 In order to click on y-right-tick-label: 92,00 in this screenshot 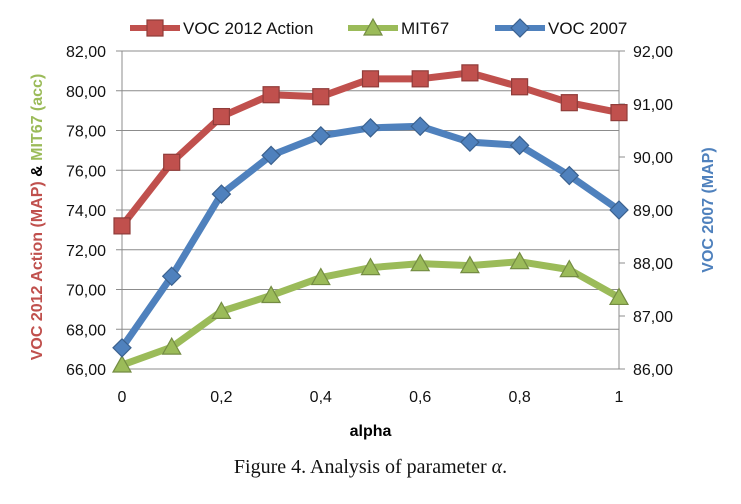, I will do `click(653, 52)`.